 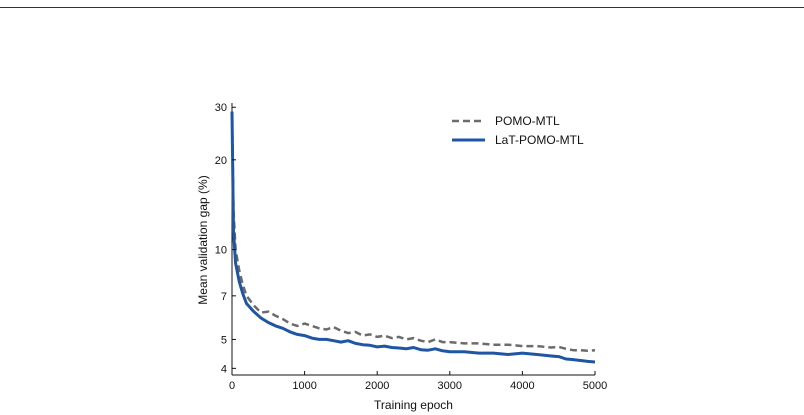 I want to click on y-tick-label: 20, so click(x=221, y=161).